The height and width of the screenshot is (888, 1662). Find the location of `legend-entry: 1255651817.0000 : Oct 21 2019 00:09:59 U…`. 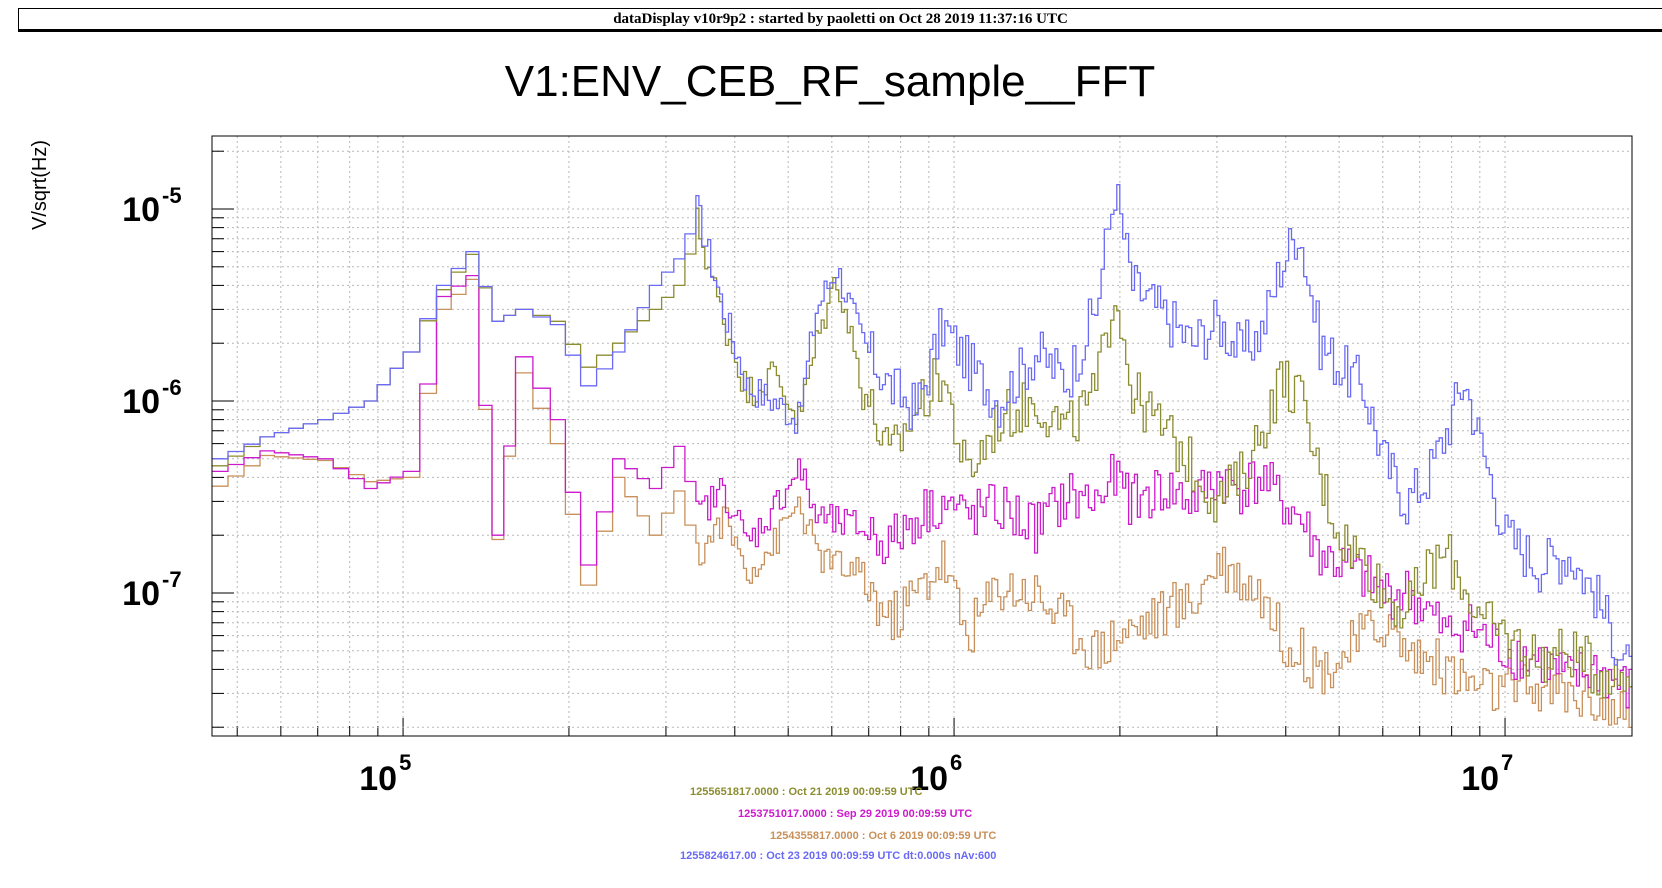

legend-entry: 1255651817.0000 : Oct 21 2019 00:09:59 U… is located at coordinates (806, 792).